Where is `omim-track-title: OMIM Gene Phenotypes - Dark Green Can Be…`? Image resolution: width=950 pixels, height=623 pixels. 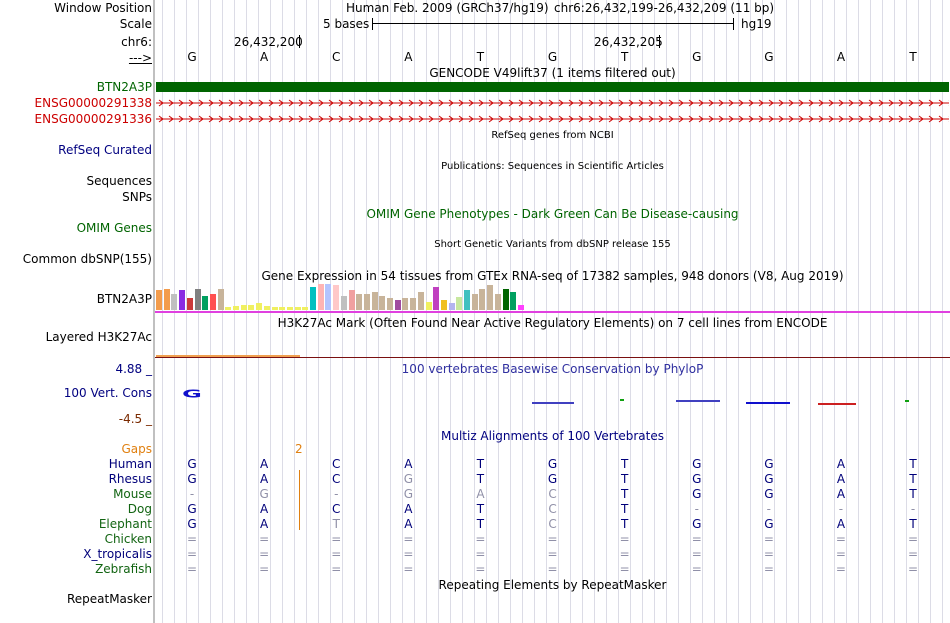
omim-track-title: OMIM Gene Phenotypes - Dark Green Can Be… is located at coordinates (552, 214).